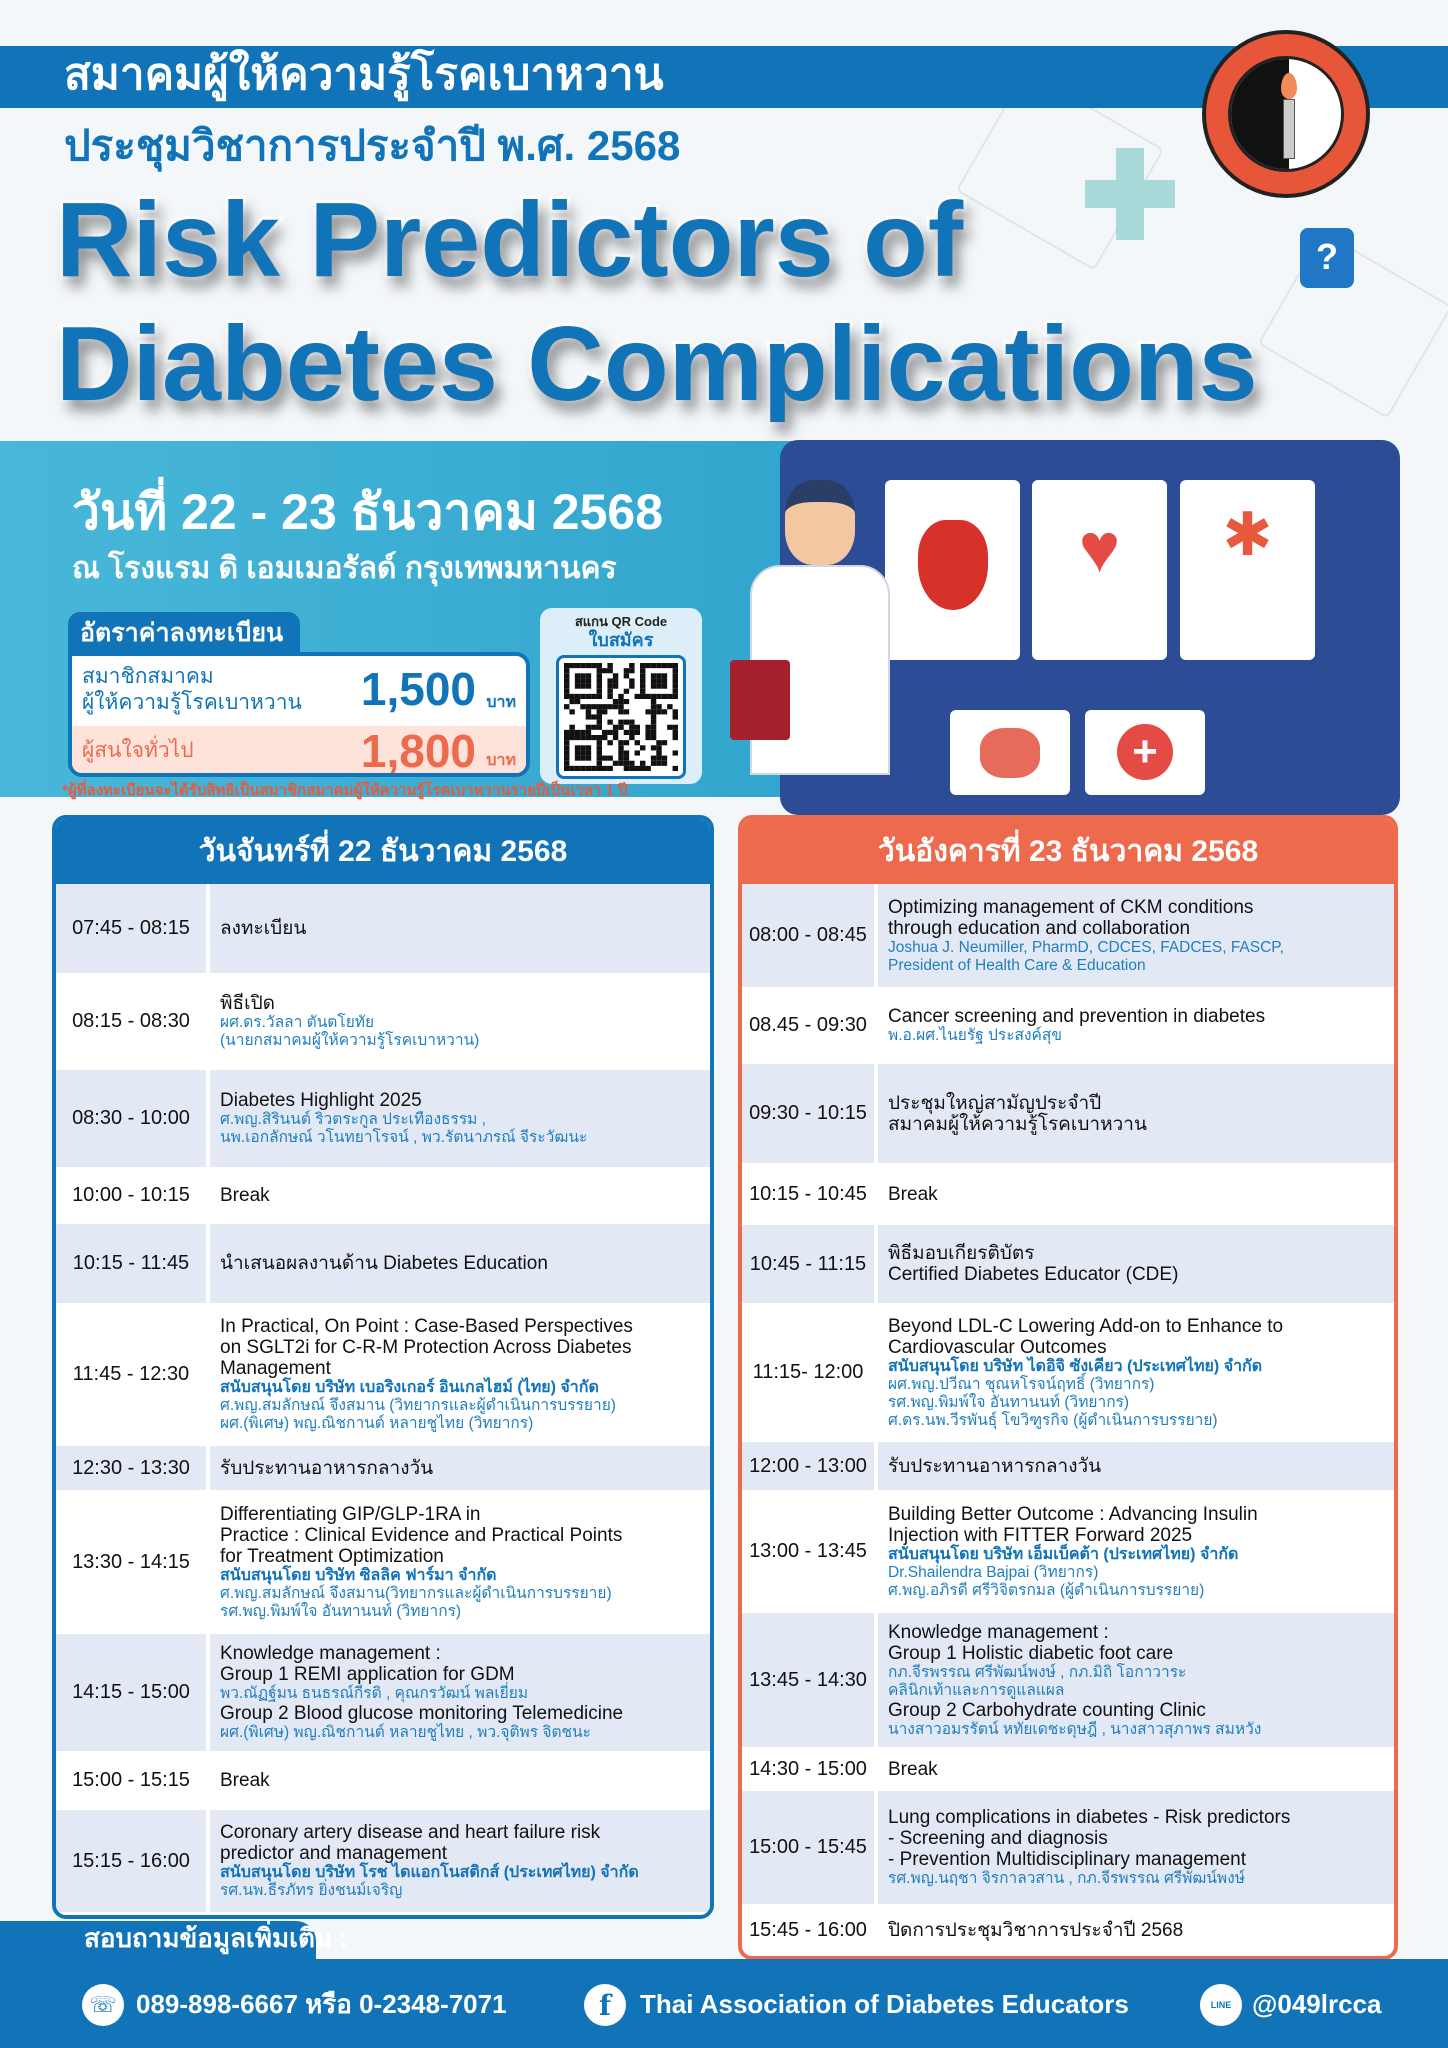 Image resolution: width=1448 pixels, height=2048 pixels. Describe the element at coordinates (621, 717) in the screenshot. I see `qr-code` at that location.